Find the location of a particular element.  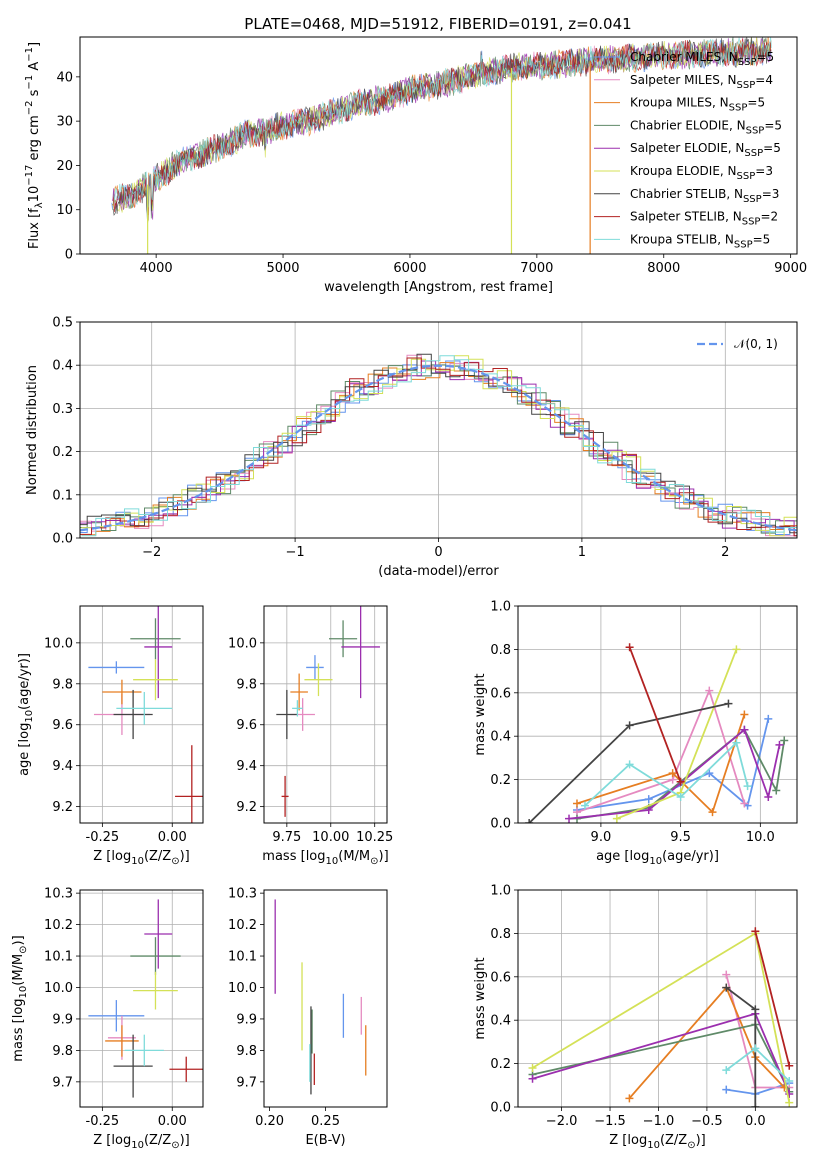

spectrum-line is located at coordinates (442, 123).